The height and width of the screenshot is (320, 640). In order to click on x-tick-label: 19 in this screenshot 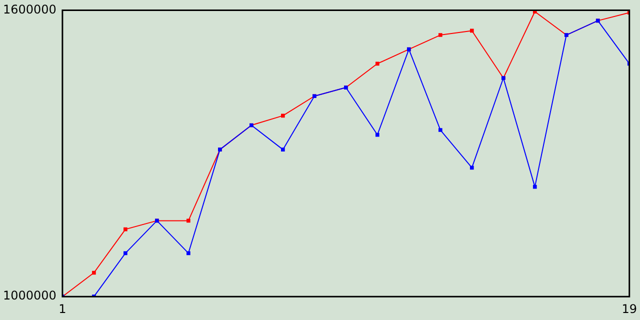, I will do `click(630, 309)`.